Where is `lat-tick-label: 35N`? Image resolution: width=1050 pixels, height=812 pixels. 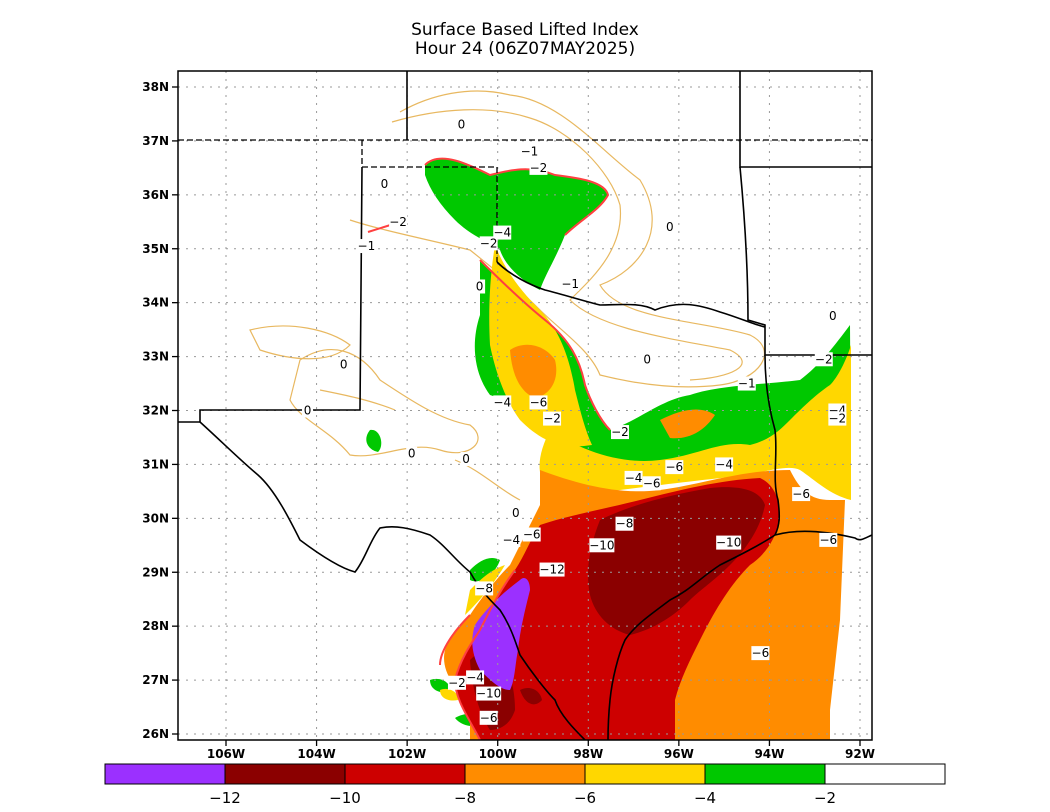 lat-tick-label: 35N is located at coordinates (155, 249).